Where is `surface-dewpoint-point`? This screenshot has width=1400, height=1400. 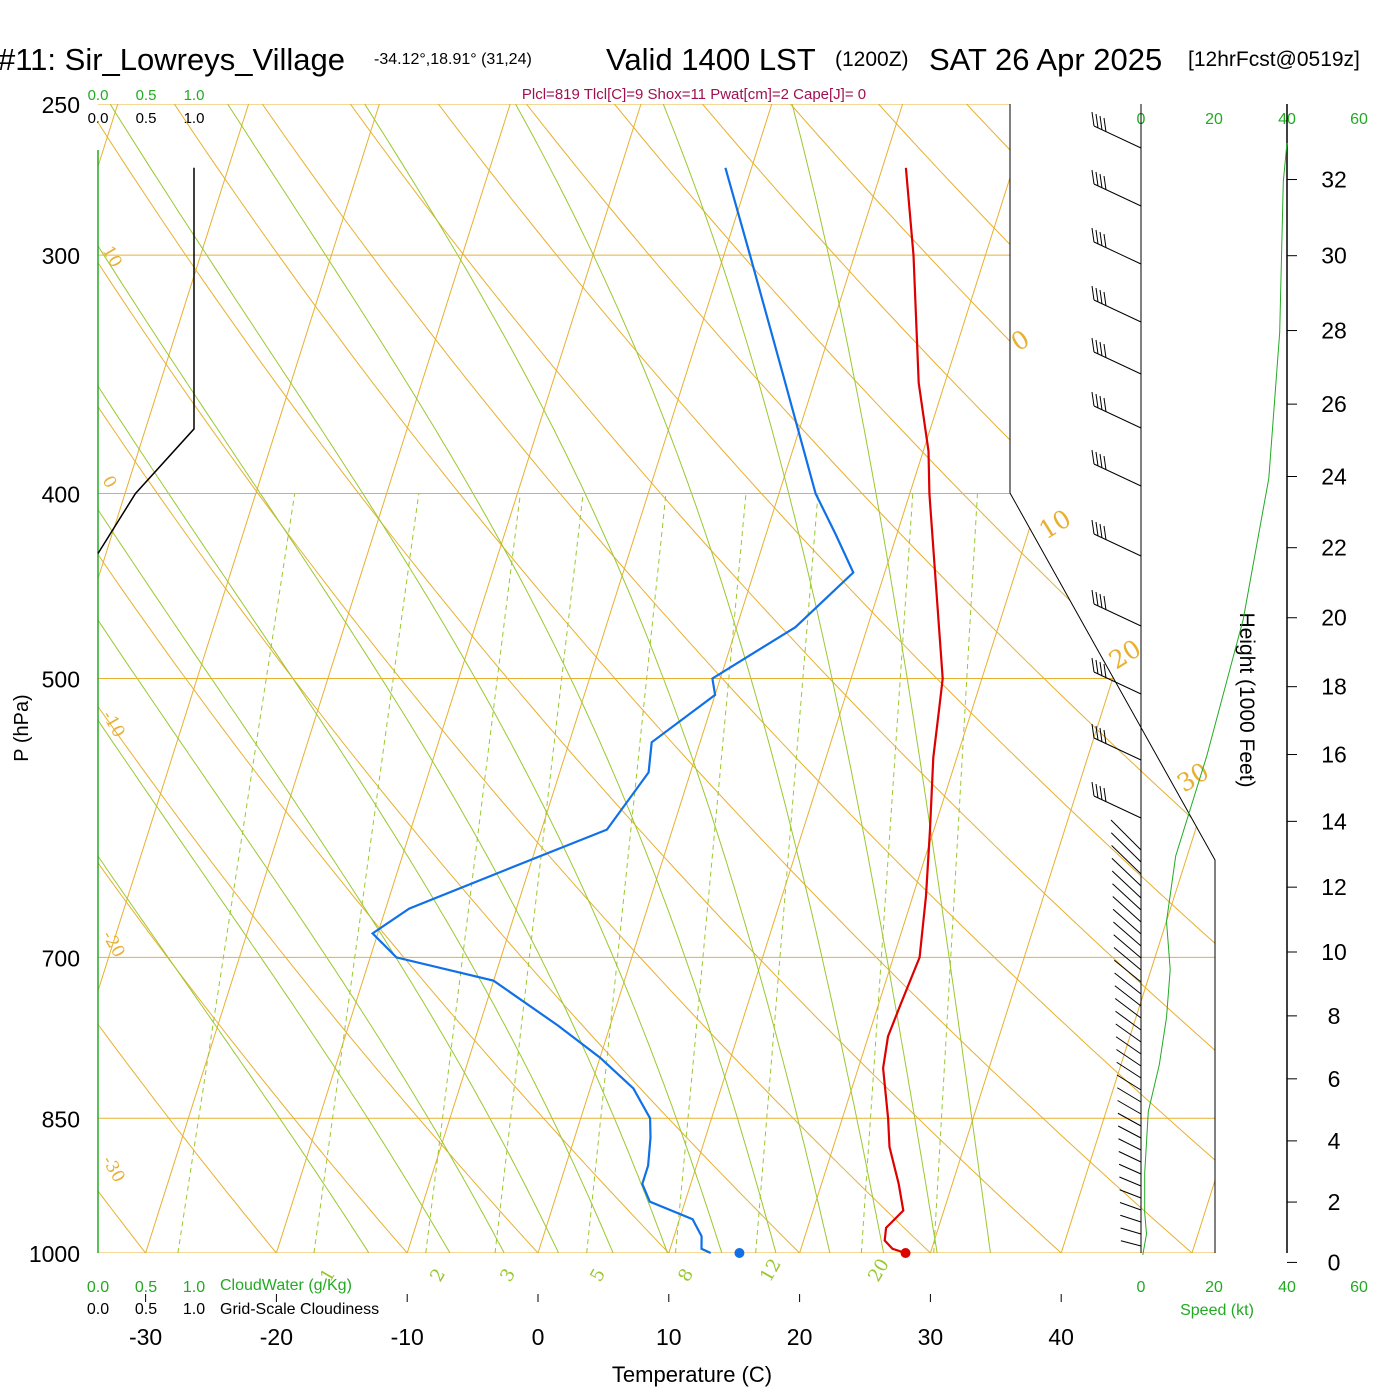
surface-dewpoint-point is located at coordinates (739, 1253).